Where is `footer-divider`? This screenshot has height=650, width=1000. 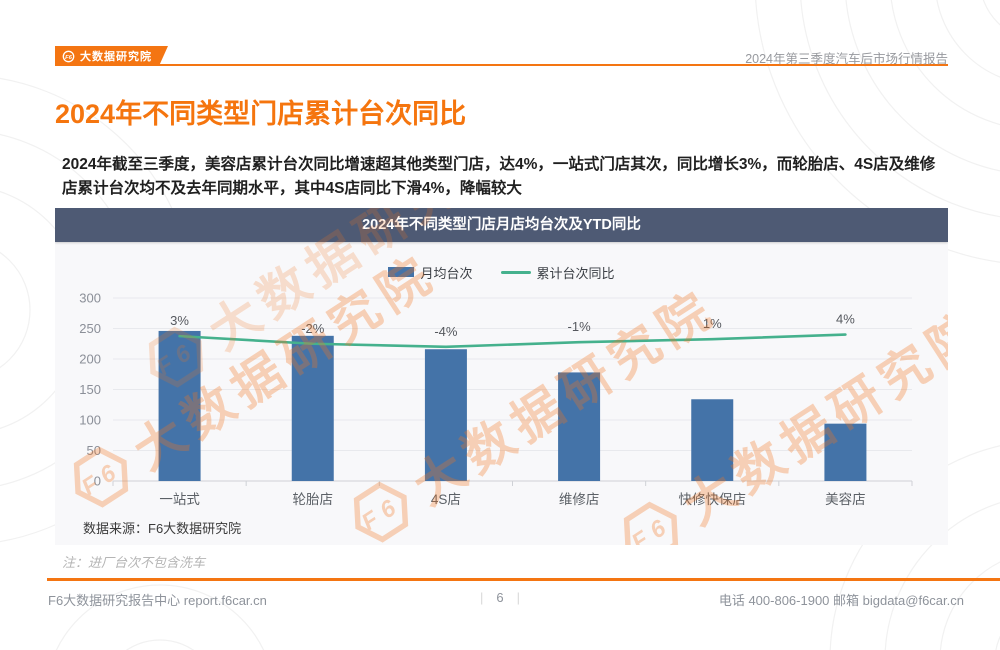 footer-divider is located at coordinates (523, 579).